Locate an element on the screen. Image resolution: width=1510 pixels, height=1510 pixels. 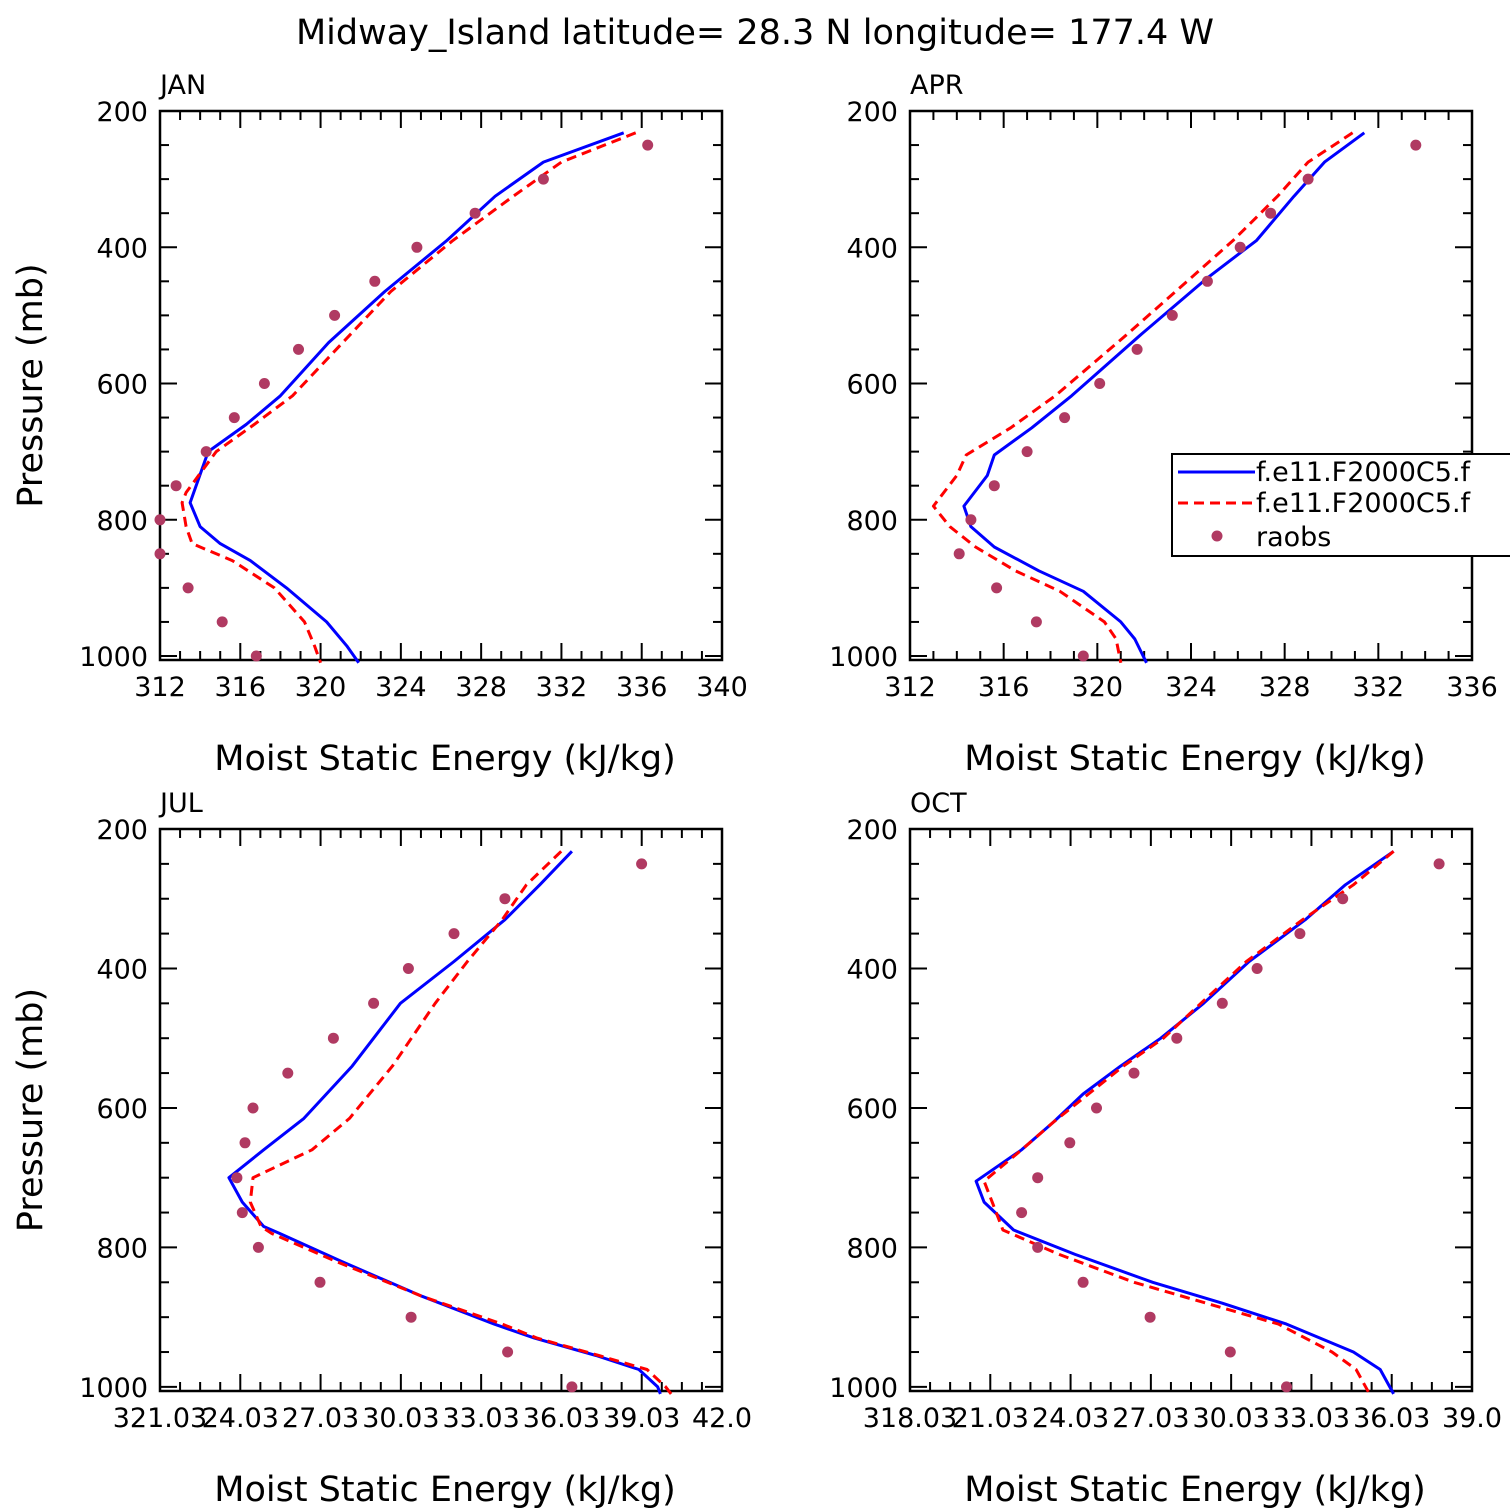
x-tick-label: 328 is located at coordinates (1285, 687).